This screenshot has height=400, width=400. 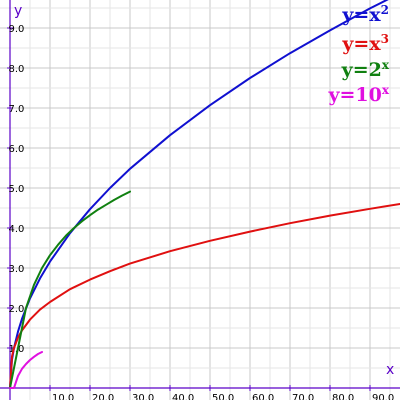 I want to click on legend-entry-3: y=2x, so click(x=365, y=69).